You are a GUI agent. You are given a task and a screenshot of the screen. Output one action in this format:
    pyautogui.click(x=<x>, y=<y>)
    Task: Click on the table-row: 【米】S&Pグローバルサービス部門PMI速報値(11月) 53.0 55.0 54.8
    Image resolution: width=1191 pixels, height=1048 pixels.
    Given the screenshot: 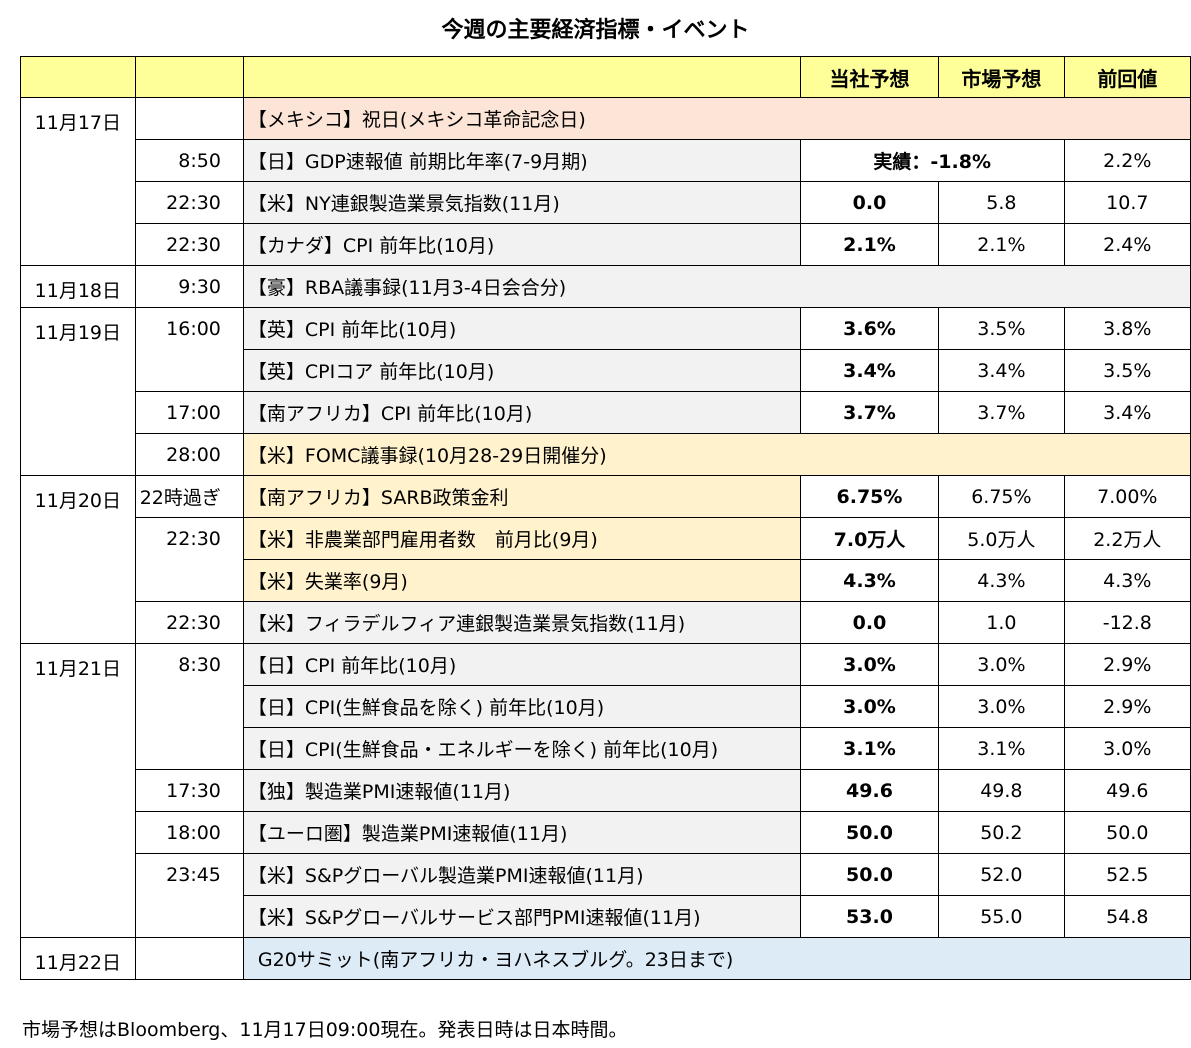 What is the action you would take?
    pyautogui.click(x=605, y=916)
    